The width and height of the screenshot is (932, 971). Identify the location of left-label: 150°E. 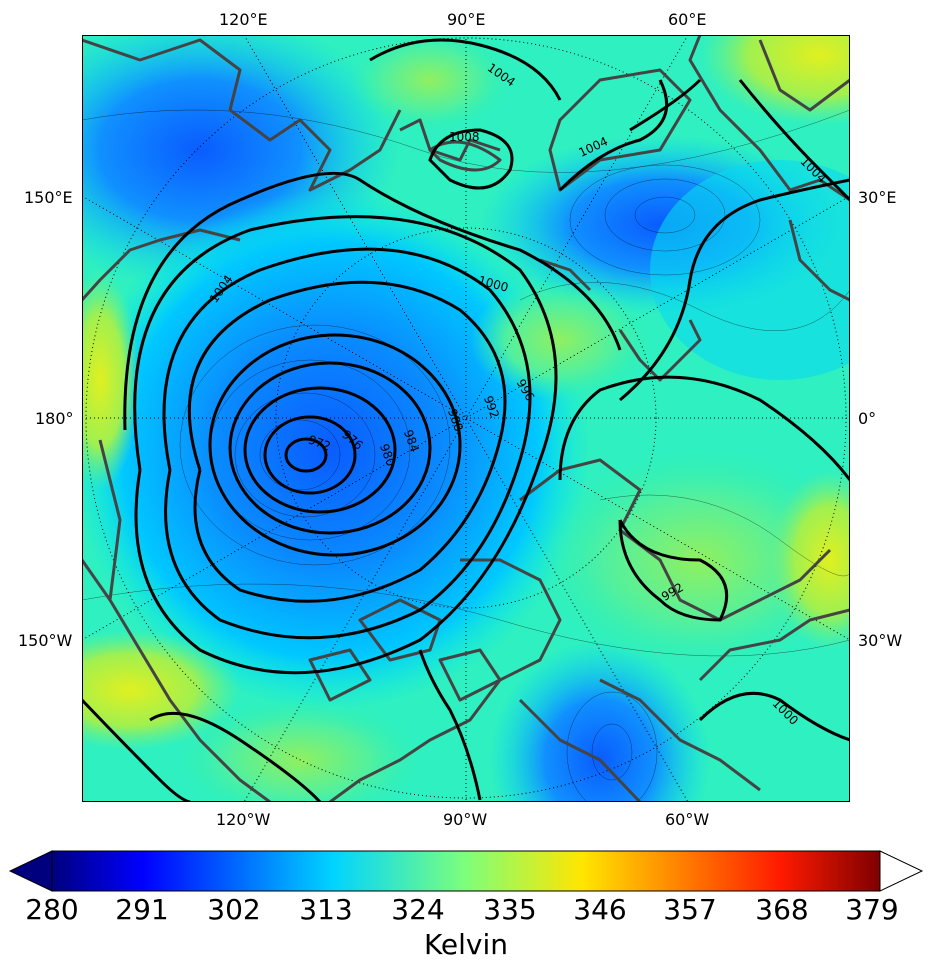
(48, 197).